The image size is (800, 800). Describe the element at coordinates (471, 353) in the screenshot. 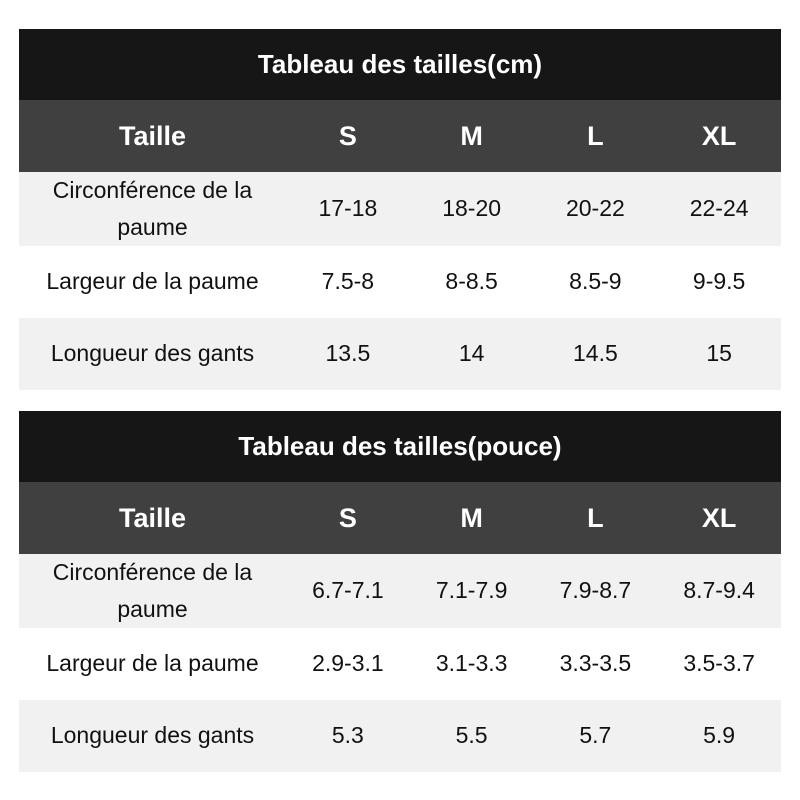

I see `size-value: 14` at that location.